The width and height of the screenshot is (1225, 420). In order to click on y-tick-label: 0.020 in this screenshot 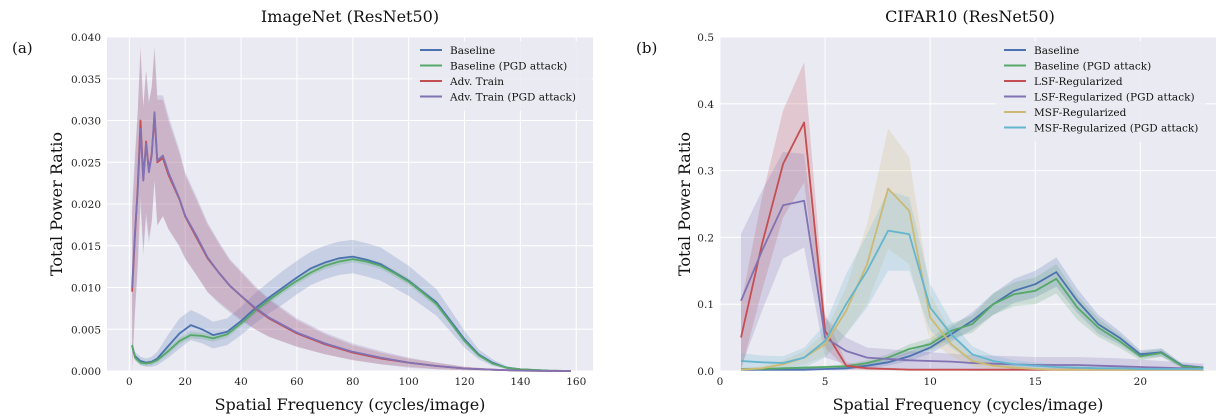, I will do `click(86, 205)`.